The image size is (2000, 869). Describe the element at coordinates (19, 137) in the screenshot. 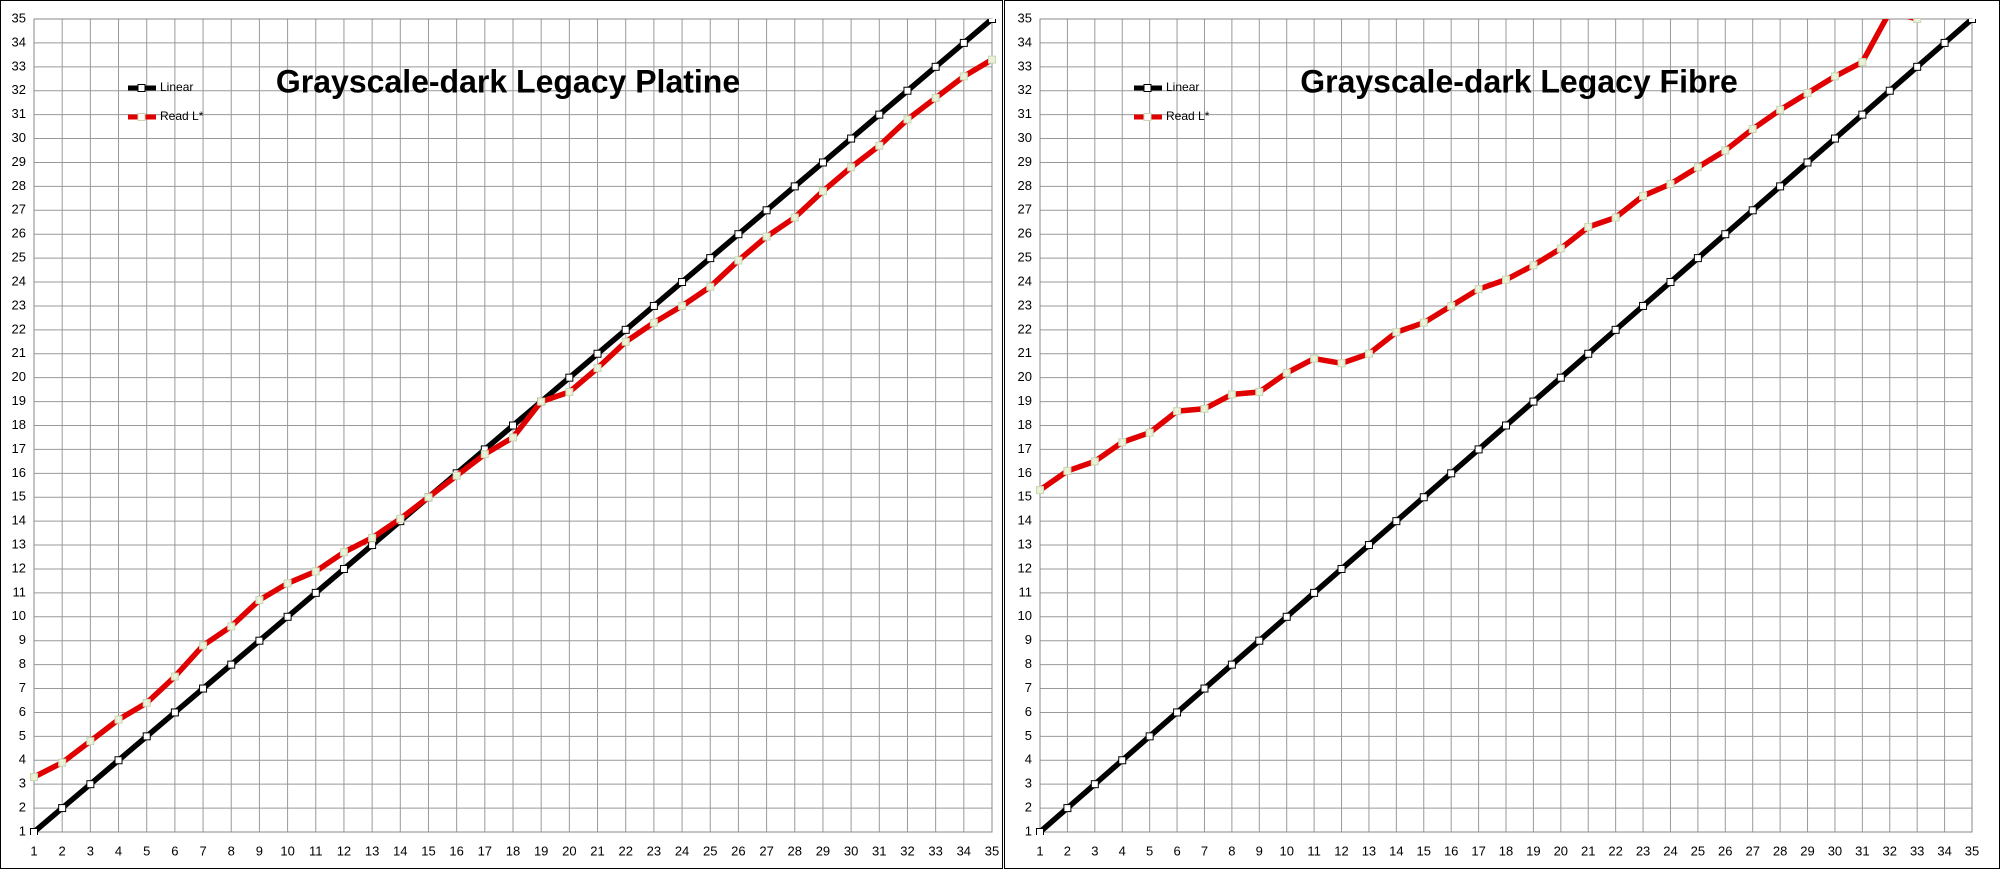

I see `y-tick-label: 30` at that location.